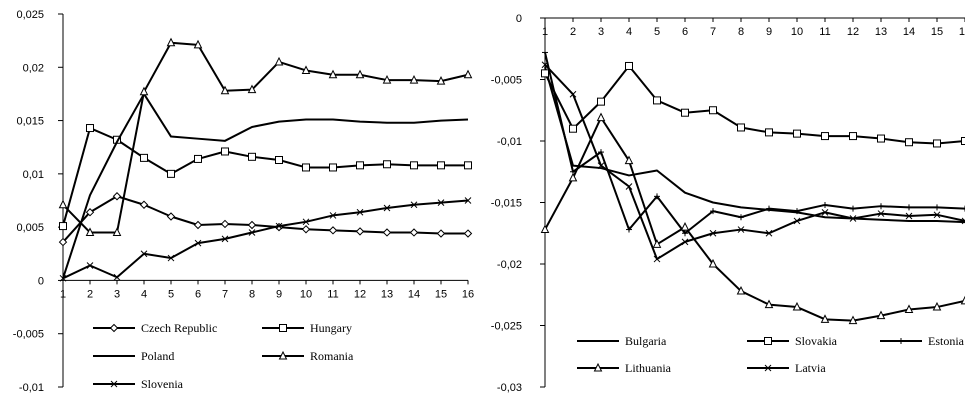 The height and width of the screenshot is (397, 965). What do you see at coordinates (157, 356) in the screenshot?
I see `legend-label: Poland` at bounding box center [157, 356].